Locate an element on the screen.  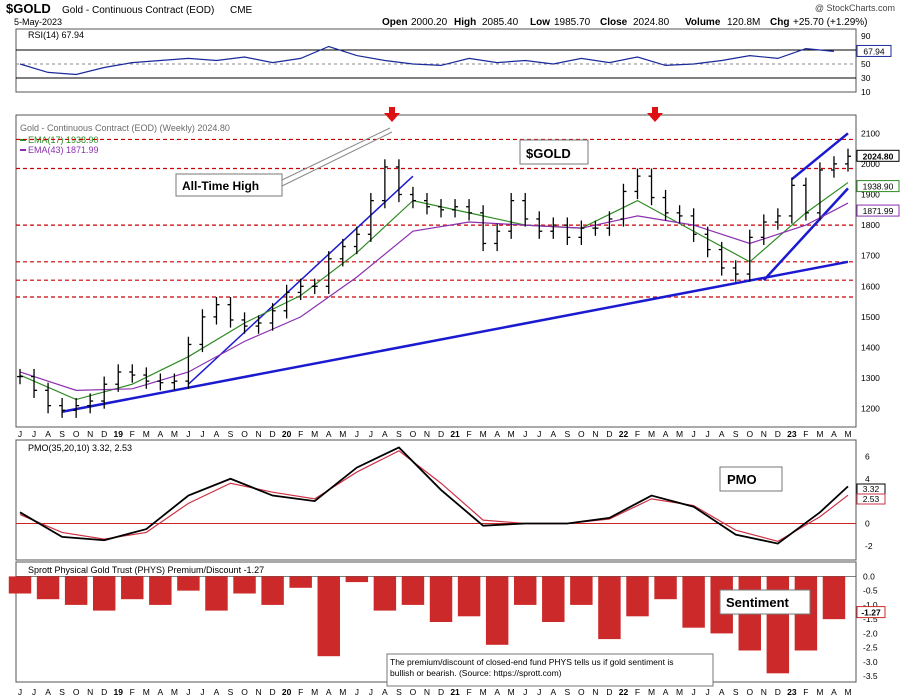
gold-label: $GOLD is located at coordinates (548, 153).